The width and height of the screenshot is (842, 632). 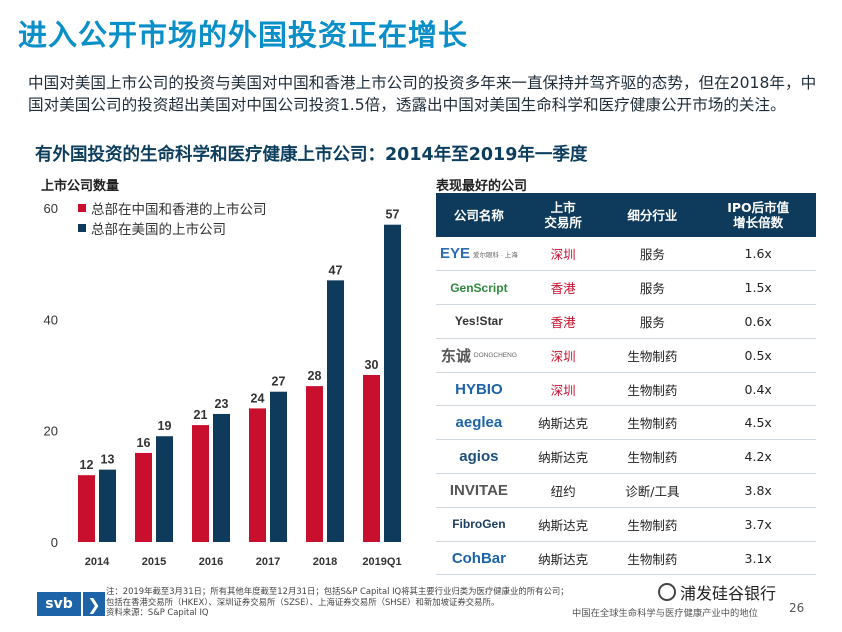 I want to click on company-logo-cell: Yes!Star, so click(x=479, y=321).